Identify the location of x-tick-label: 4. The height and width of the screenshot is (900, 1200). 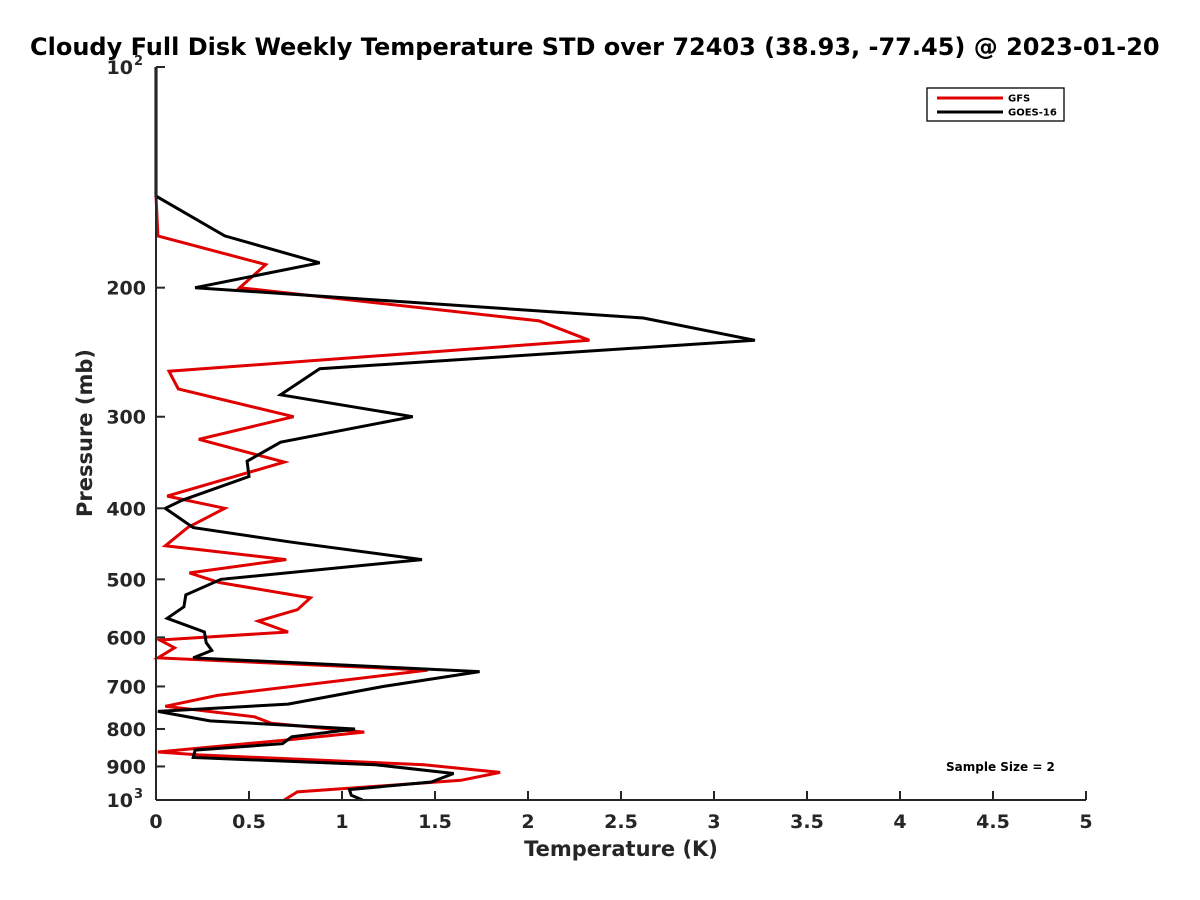
(899, 822).